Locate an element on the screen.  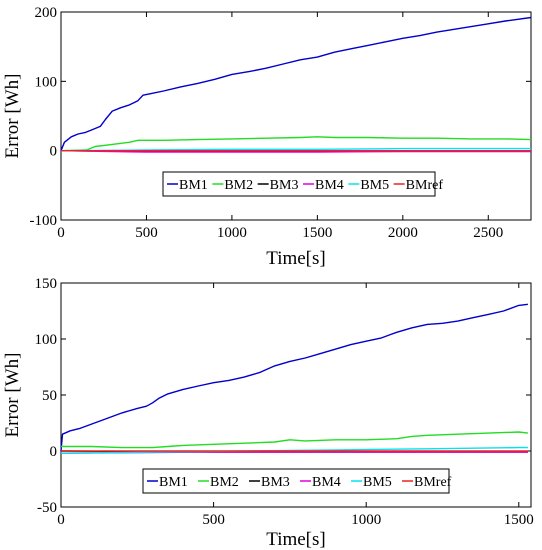
x-tick-label: 2000 is located at coordinates (403, 233).